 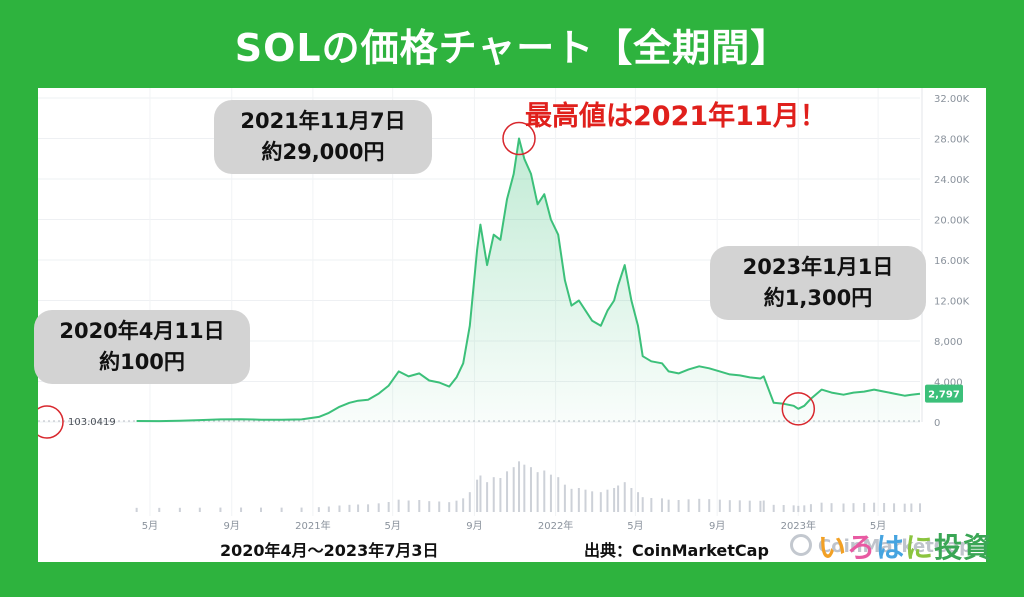 I want to click on peak-callout: 2021年11月7日 約29,000円, so click(x=323, y=137).